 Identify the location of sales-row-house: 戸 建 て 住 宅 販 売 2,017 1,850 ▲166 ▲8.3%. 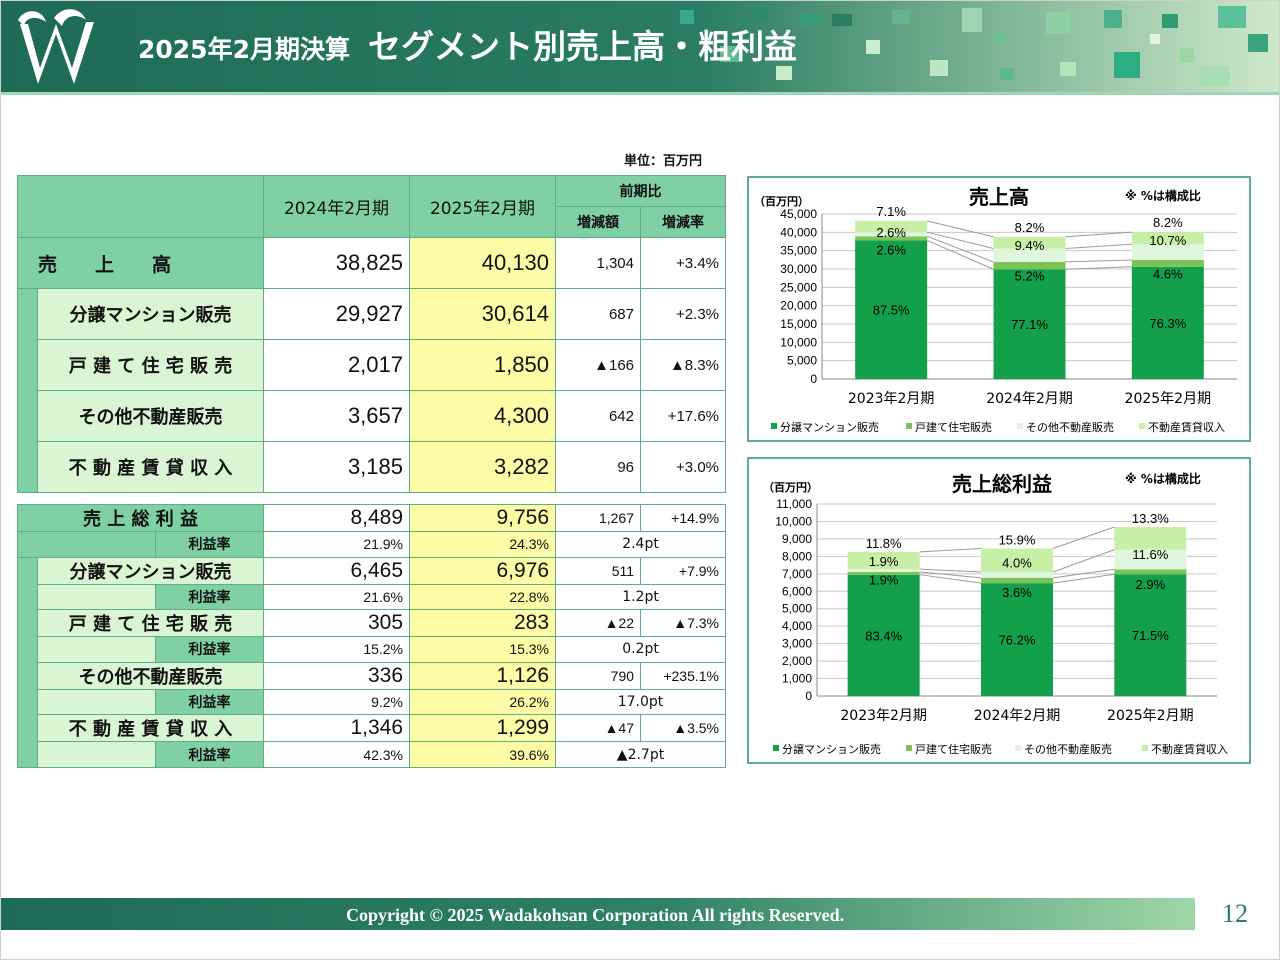
(372, 365).